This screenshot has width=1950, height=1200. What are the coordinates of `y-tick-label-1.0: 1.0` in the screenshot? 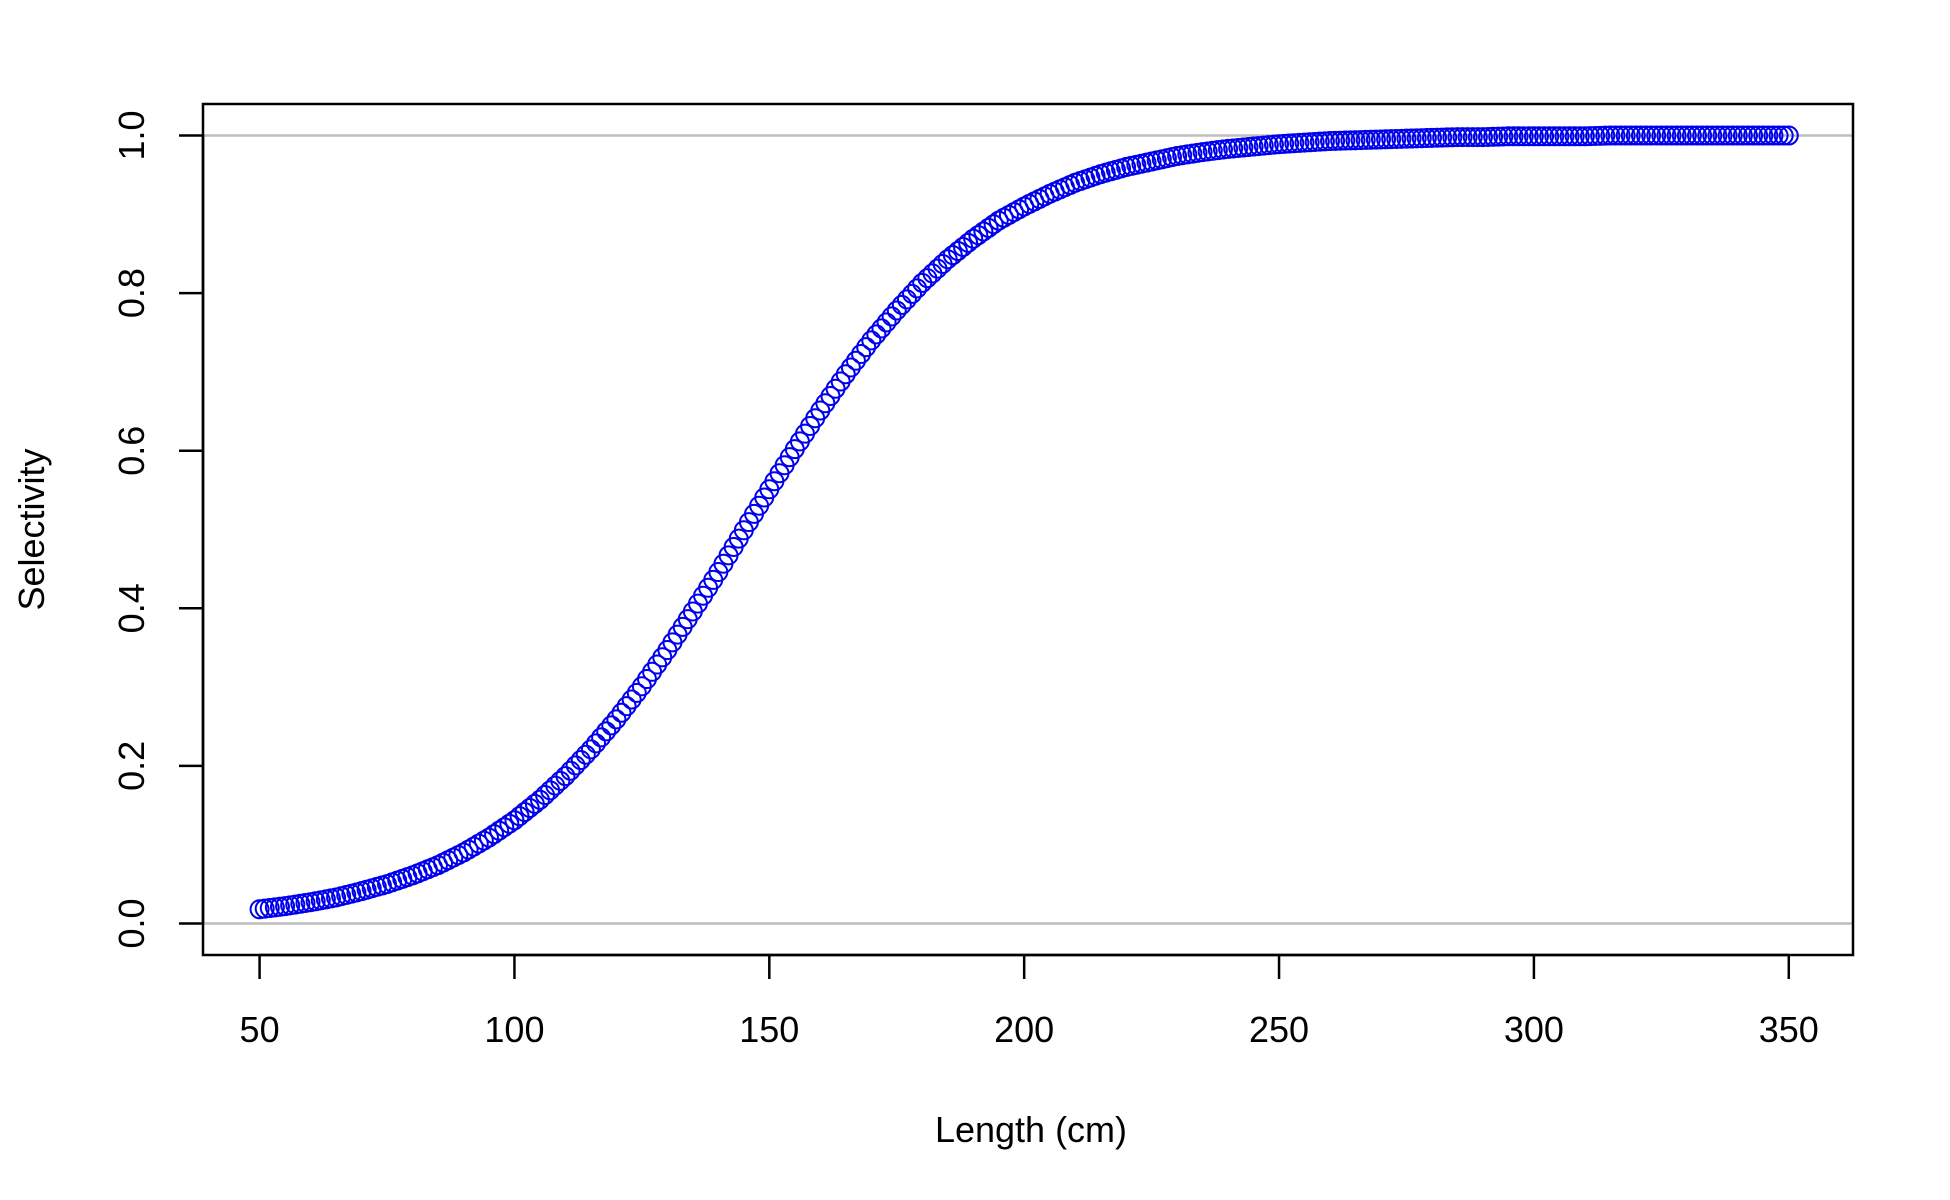 It's located at (131, 135).